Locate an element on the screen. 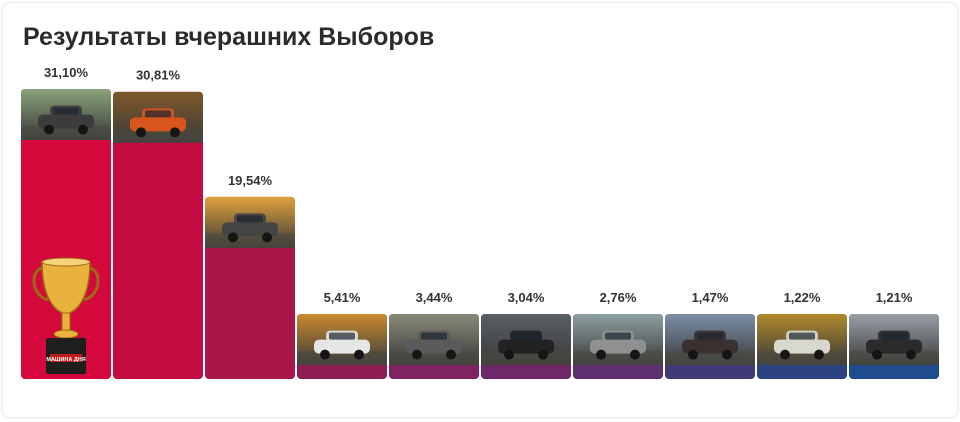 This screenshot has width=960, height=422. bar-group: 1,22% is located at coordinates (802, 334).